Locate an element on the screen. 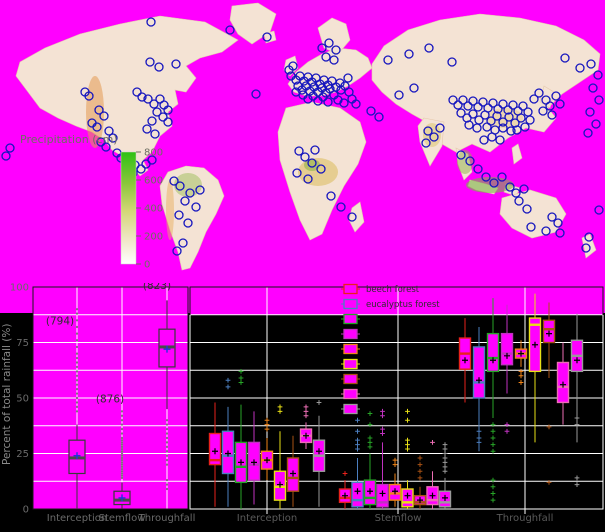  legend-glyph-box is located at coordinates (350, 349).